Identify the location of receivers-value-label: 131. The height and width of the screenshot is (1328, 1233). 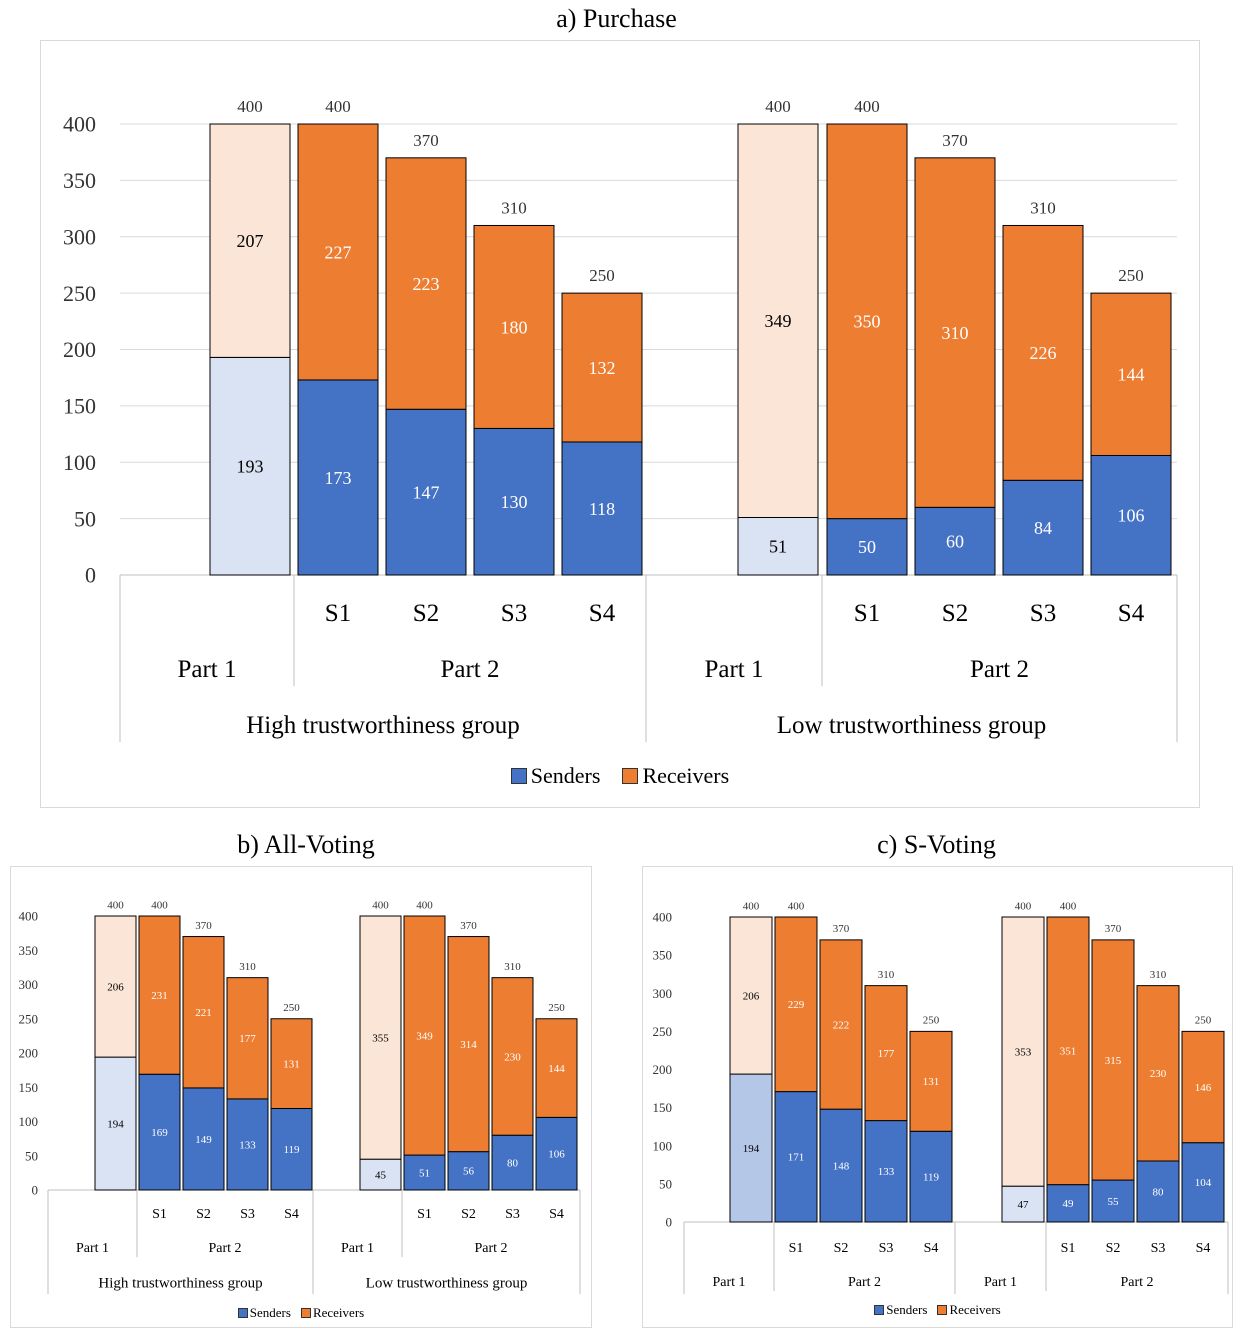
(931, 1082).